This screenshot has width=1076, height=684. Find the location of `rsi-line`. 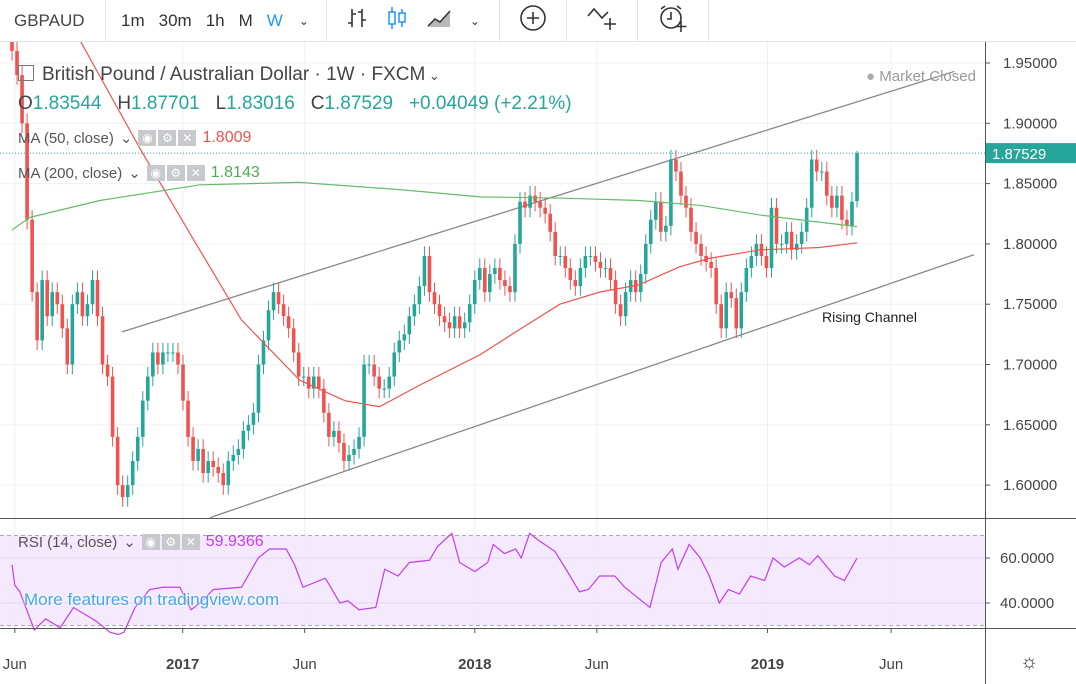

rsi-line is located at coordinates (434, 584).